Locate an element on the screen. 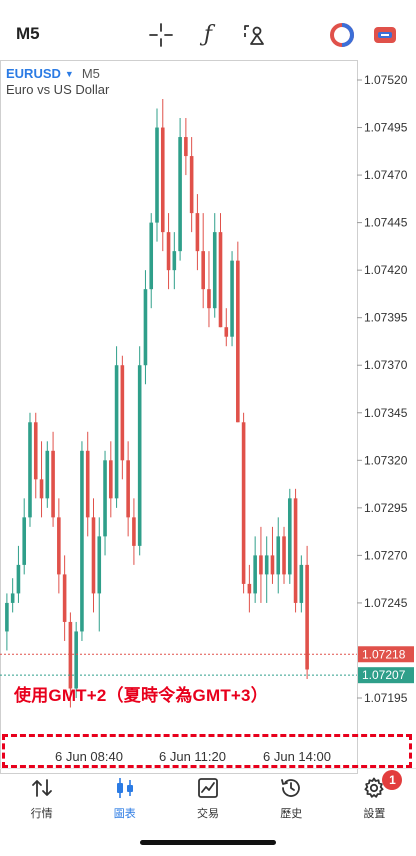 This screenshot has height=856, width=416. y-tick-label: 1.07370 is located at coordinates (386, 365).